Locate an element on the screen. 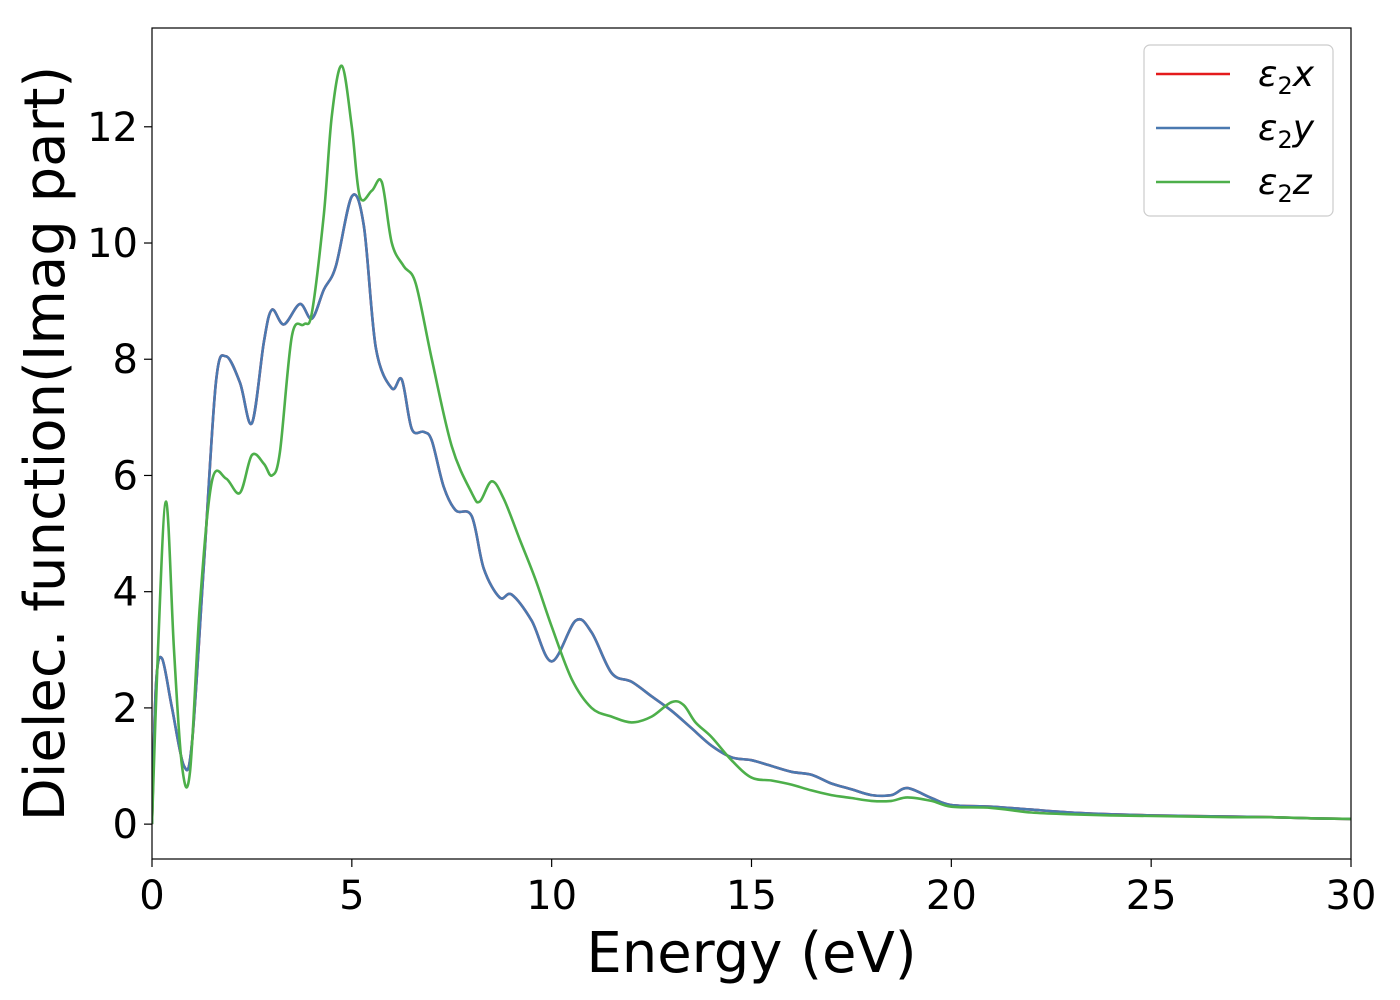 Image resolution: width=1400 pixels, height=1000 pixels. x-tick-label: 15 is located at coordinates (751, 896).